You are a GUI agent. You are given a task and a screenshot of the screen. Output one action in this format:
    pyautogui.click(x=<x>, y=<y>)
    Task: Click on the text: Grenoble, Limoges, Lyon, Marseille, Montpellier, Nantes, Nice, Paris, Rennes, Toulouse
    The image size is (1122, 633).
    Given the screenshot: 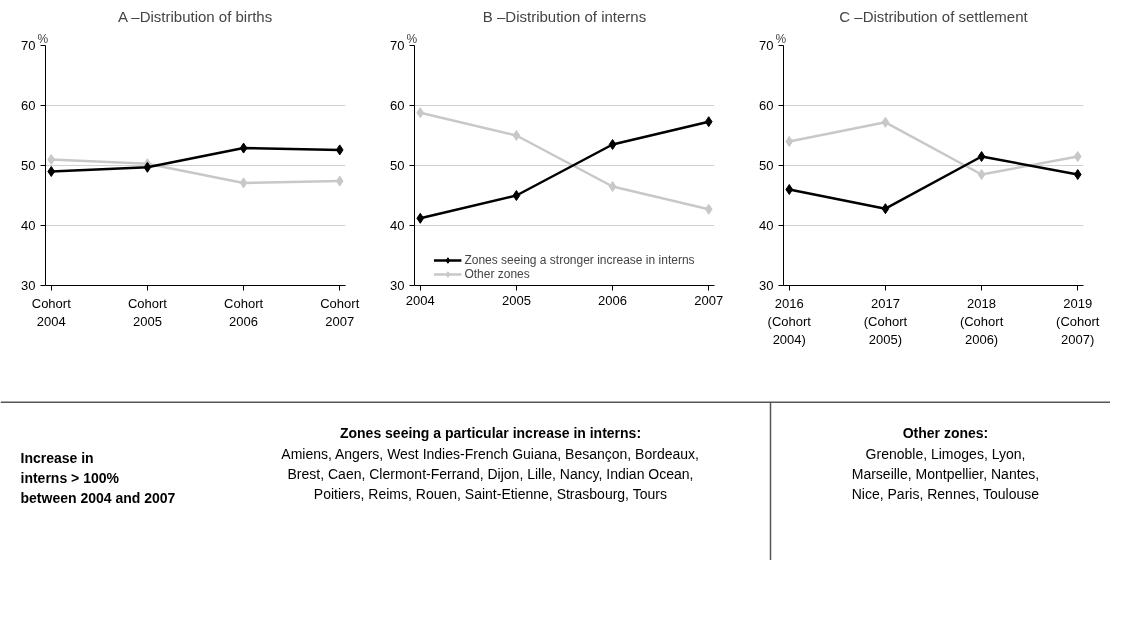 What is the action you would take?
    pyautogui.click(x=945, y=473)
    